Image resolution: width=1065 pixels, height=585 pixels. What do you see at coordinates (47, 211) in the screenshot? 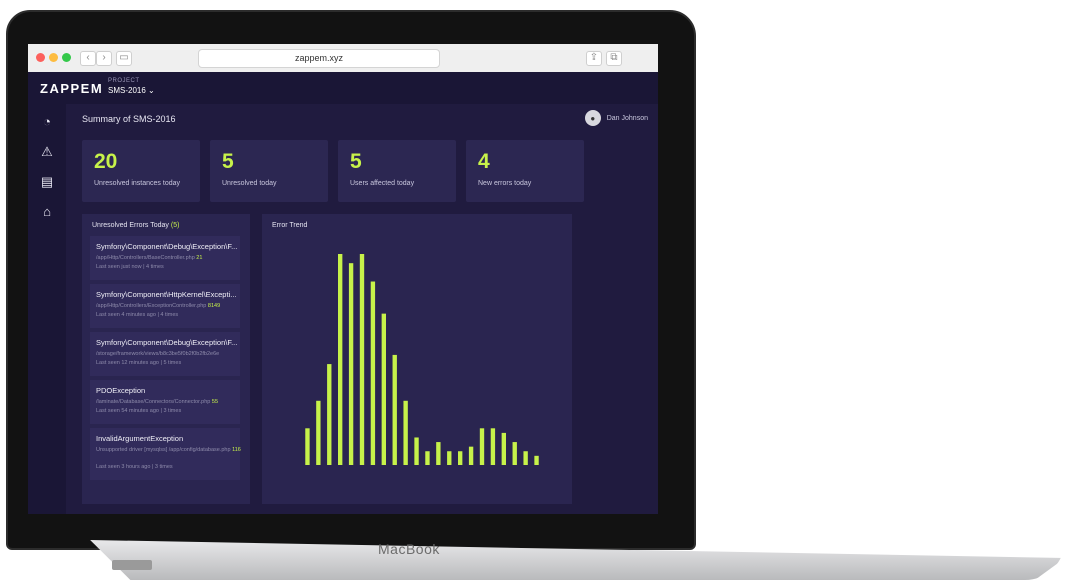
I see `inbox-icon: ⌂` at bounding box center [47, 211].